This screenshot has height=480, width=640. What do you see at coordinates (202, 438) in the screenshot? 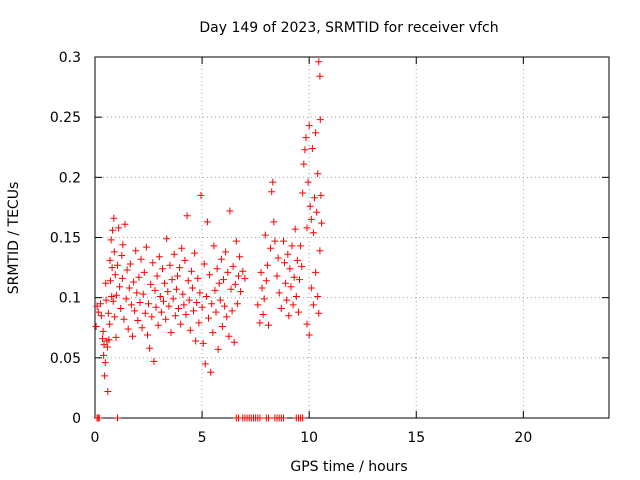
I see `x-tick-label: 5` at bounding box center [202, 438].